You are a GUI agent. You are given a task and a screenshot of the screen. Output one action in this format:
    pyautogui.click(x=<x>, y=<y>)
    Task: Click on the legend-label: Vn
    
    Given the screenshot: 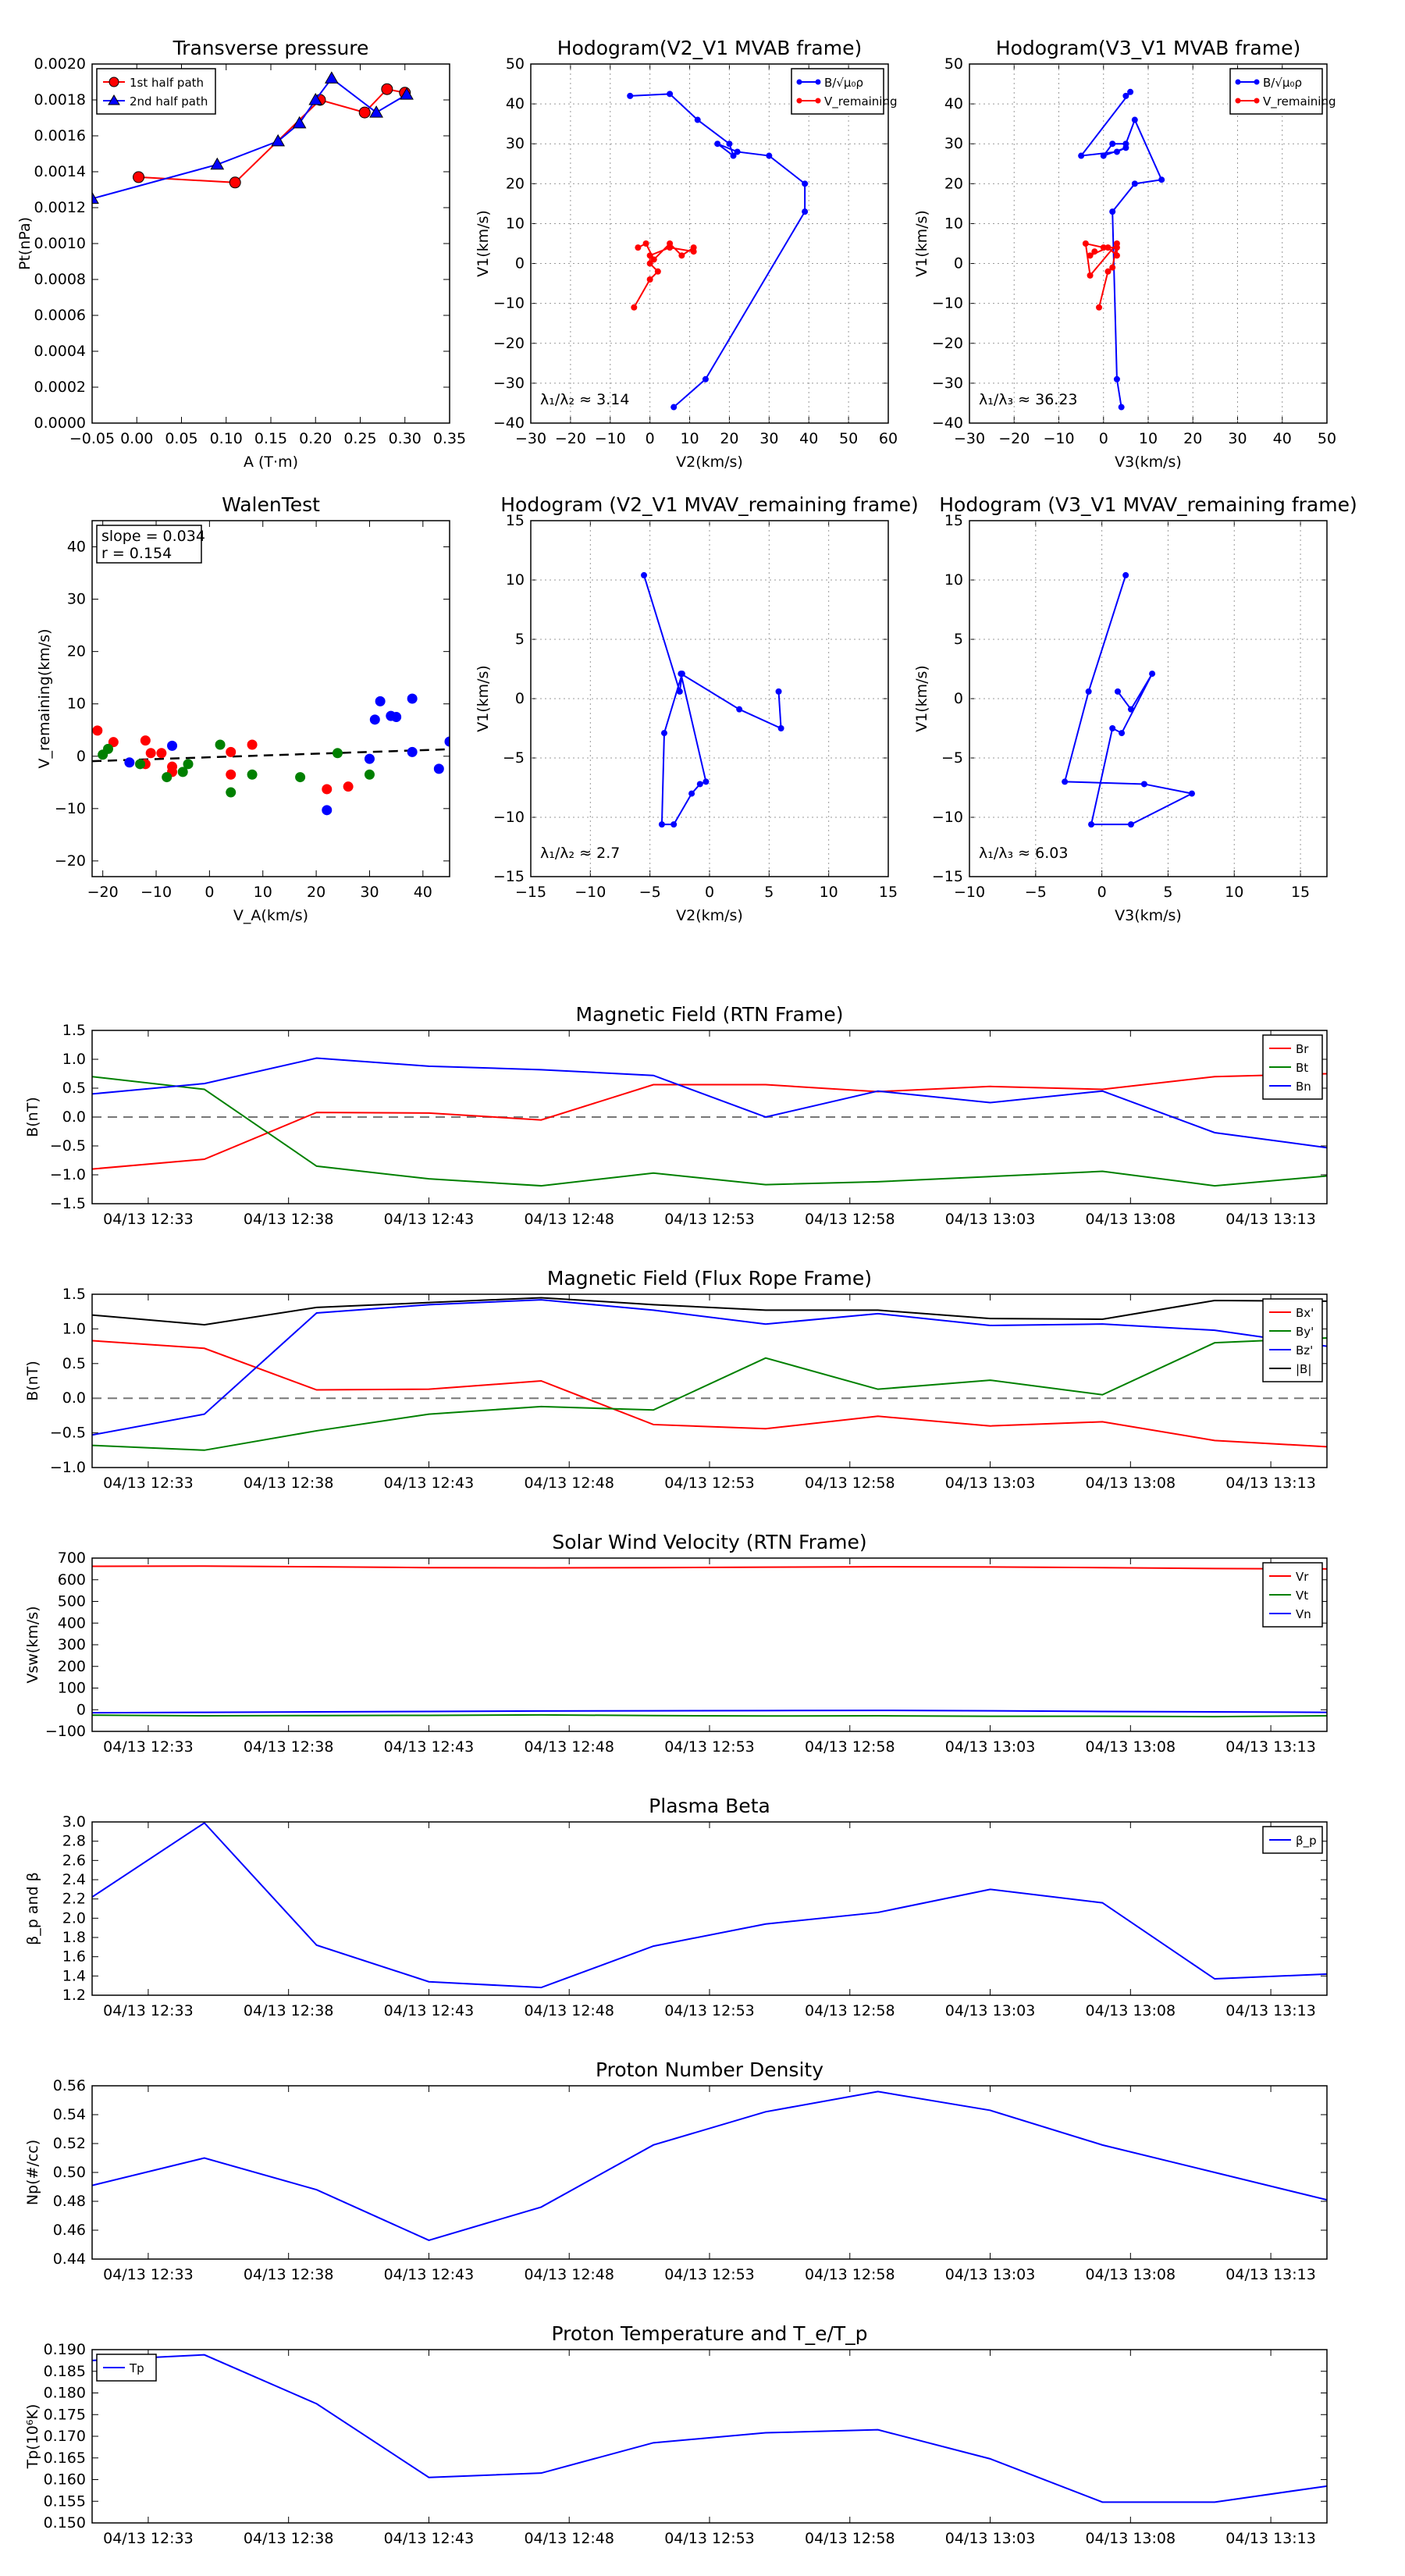 What is the action you would take?
    pyautogui.click(x=1303, y=1614)
    